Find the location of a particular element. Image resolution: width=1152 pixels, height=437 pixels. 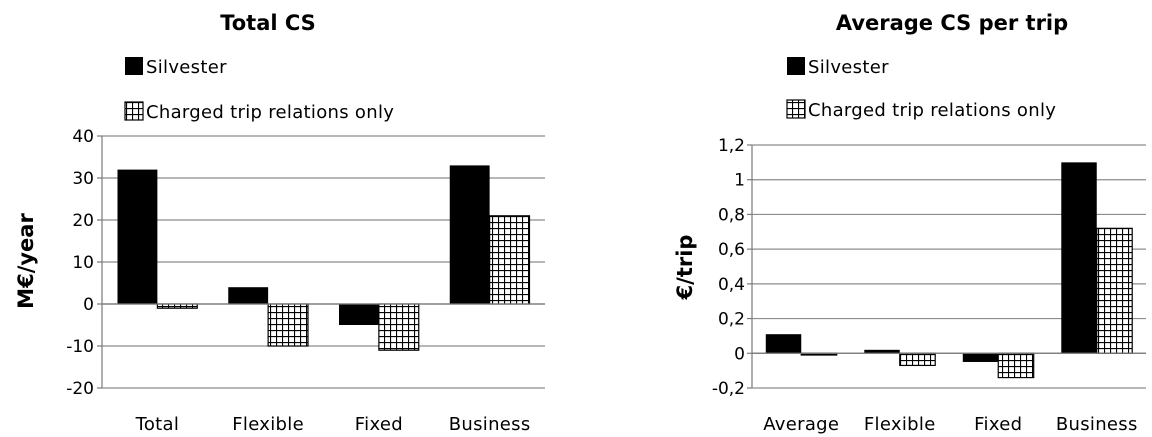

y-axis-title: M€/year is located at coordinates (26, 261).